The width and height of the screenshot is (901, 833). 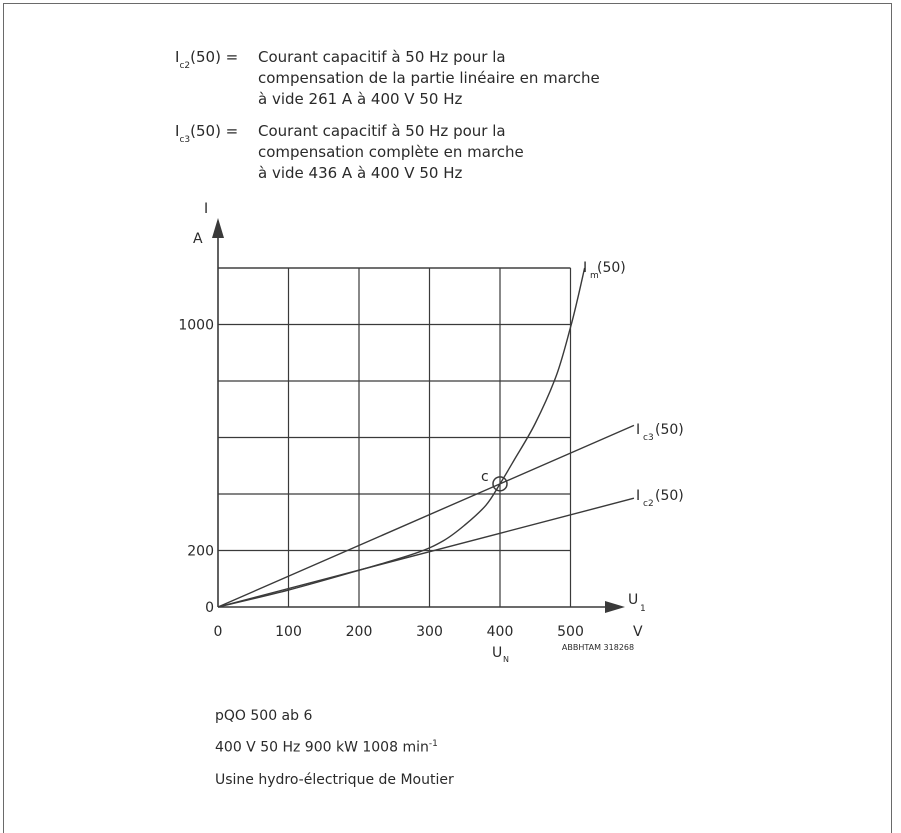 What do you see at coordinates (198, 239) in the screenshot?
I see `y-axis-unit: A` at bounding box center [198, 239].